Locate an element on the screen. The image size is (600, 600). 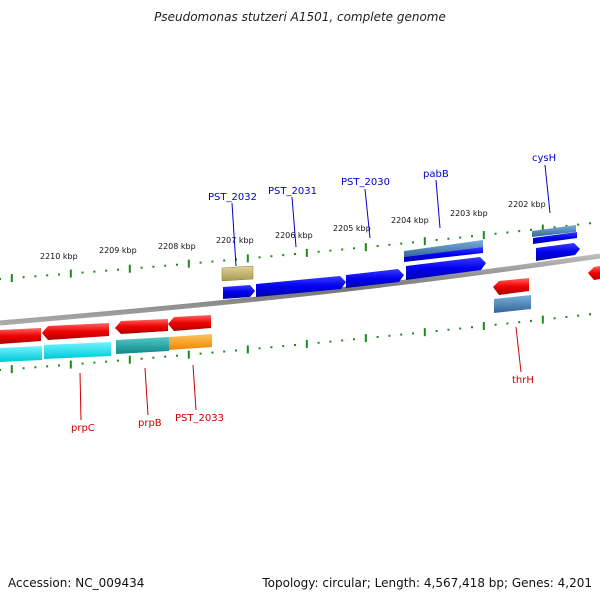
feature-steel-box-thrh is located at coordinates (512, 304).